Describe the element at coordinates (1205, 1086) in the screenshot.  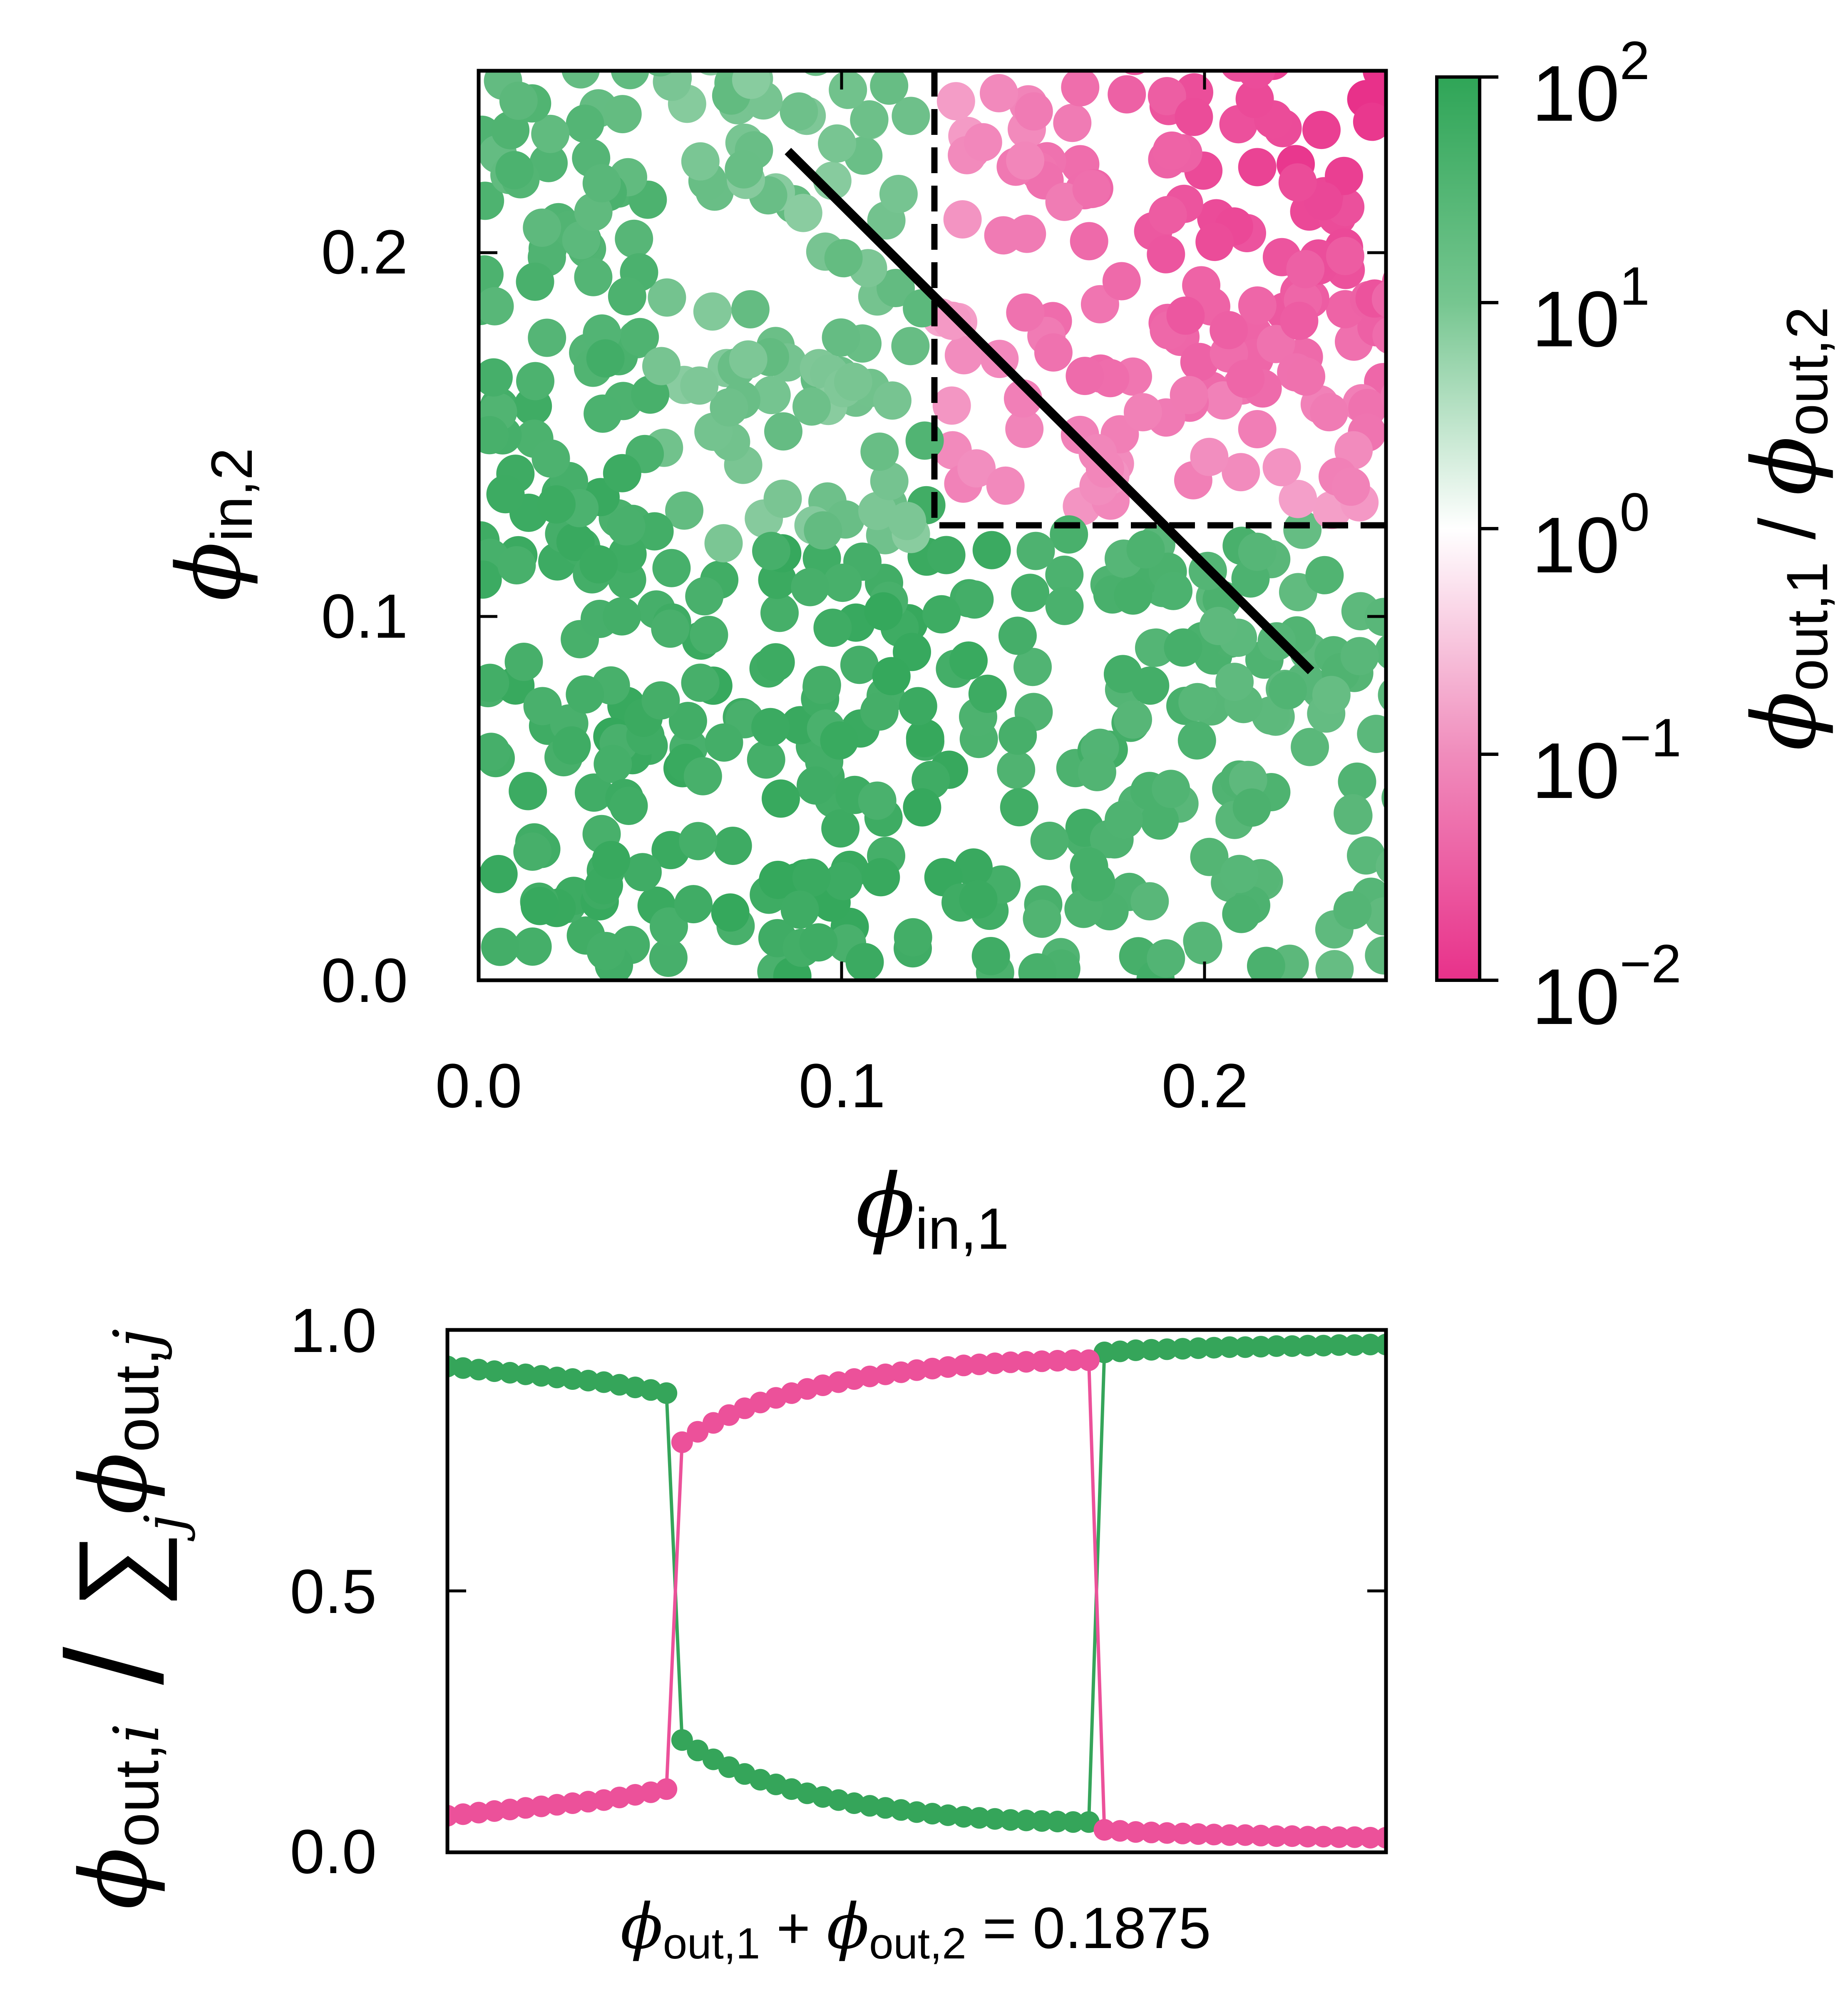
I see `x-tick-label: 0.2` at that location.